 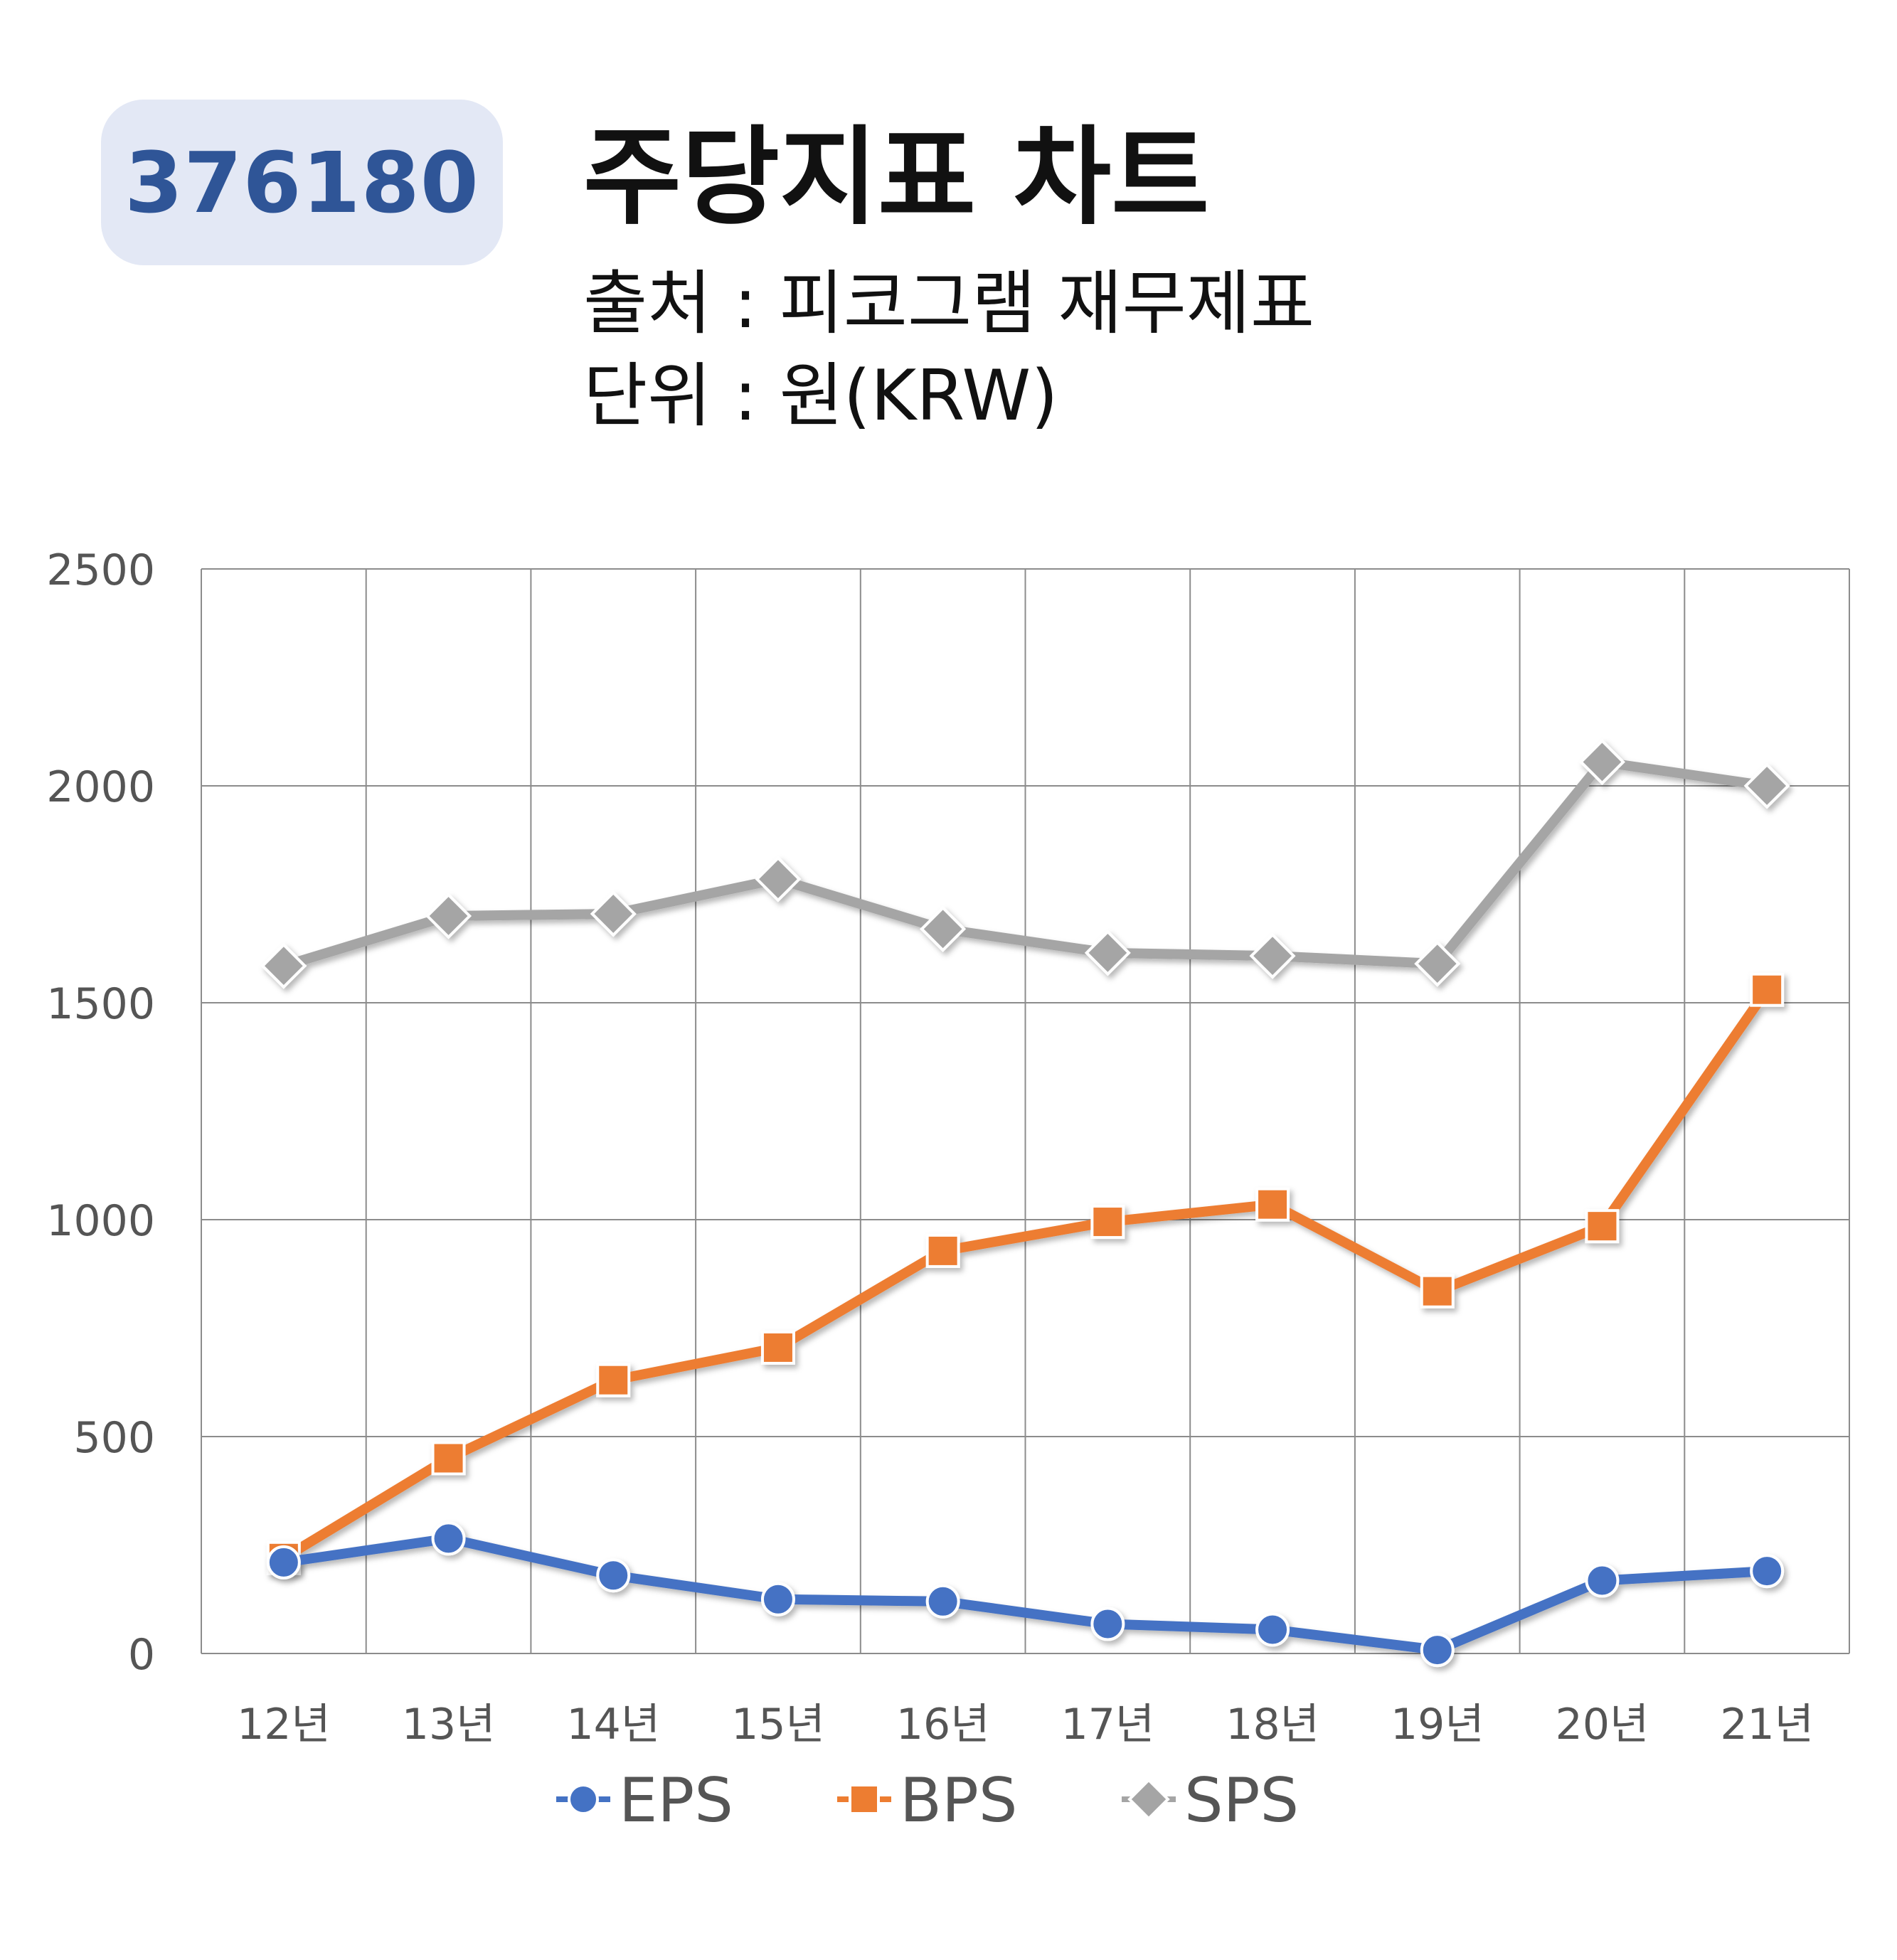 What do you see at coordinates (100, 787) in the screenshot?
I see `y-tick-label: 2000` at bounding box center [100, 787].